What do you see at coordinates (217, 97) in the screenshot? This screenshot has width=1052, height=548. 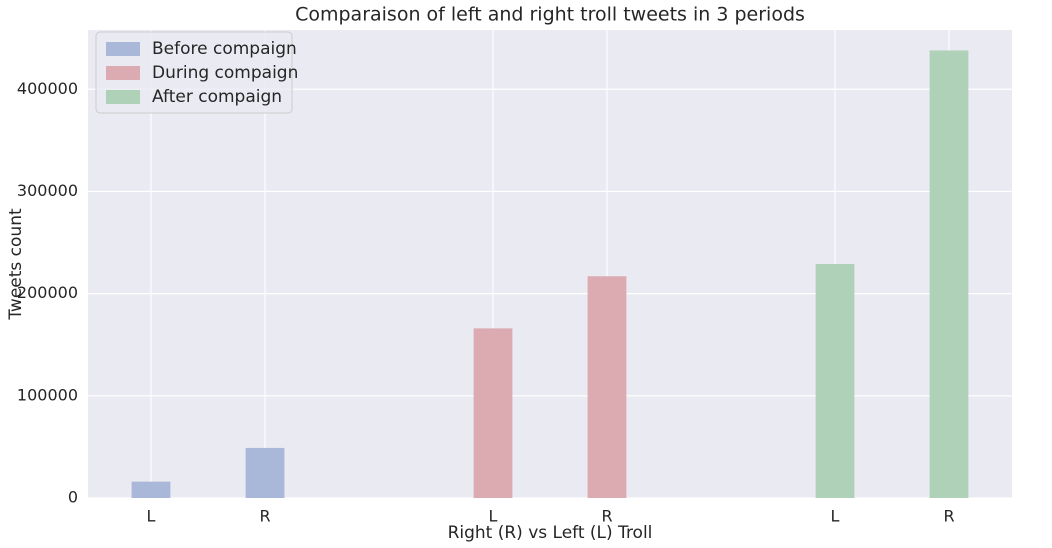 I see `legend-label: After compaign` at bounding box center [217, 97].